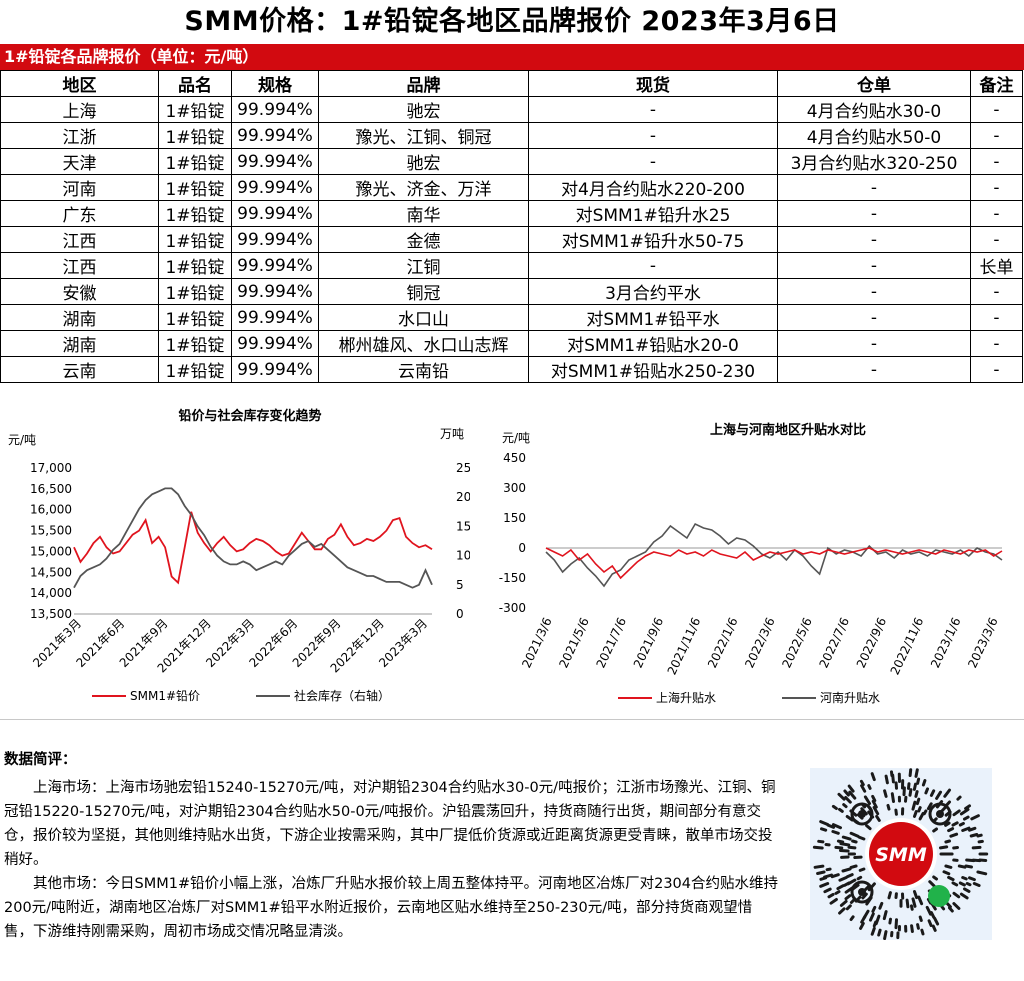  I want to click on chart2-xtick-label: 2022/11/6, so click(907, 646).